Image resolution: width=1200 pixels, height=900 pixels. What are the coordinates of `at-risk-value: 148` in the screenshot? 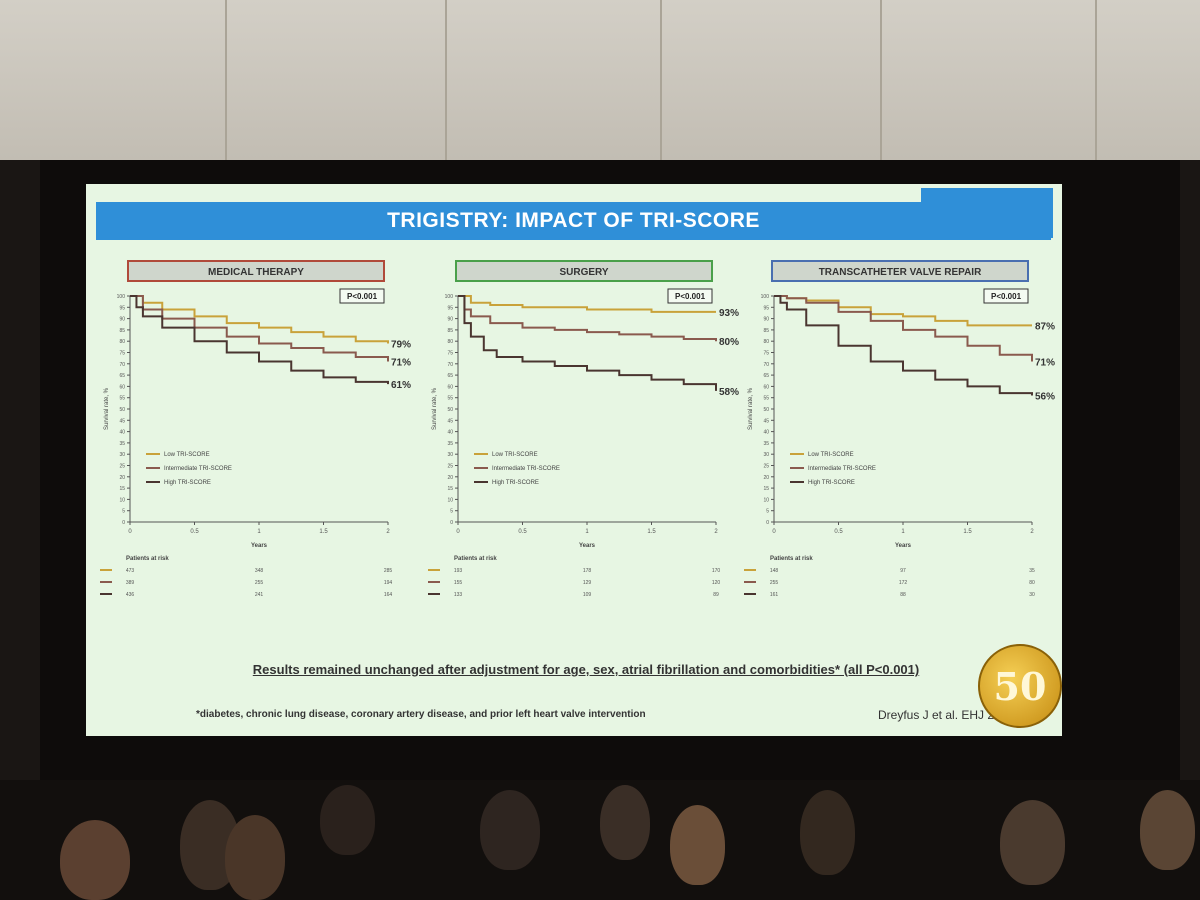 It's located at (774, 571).